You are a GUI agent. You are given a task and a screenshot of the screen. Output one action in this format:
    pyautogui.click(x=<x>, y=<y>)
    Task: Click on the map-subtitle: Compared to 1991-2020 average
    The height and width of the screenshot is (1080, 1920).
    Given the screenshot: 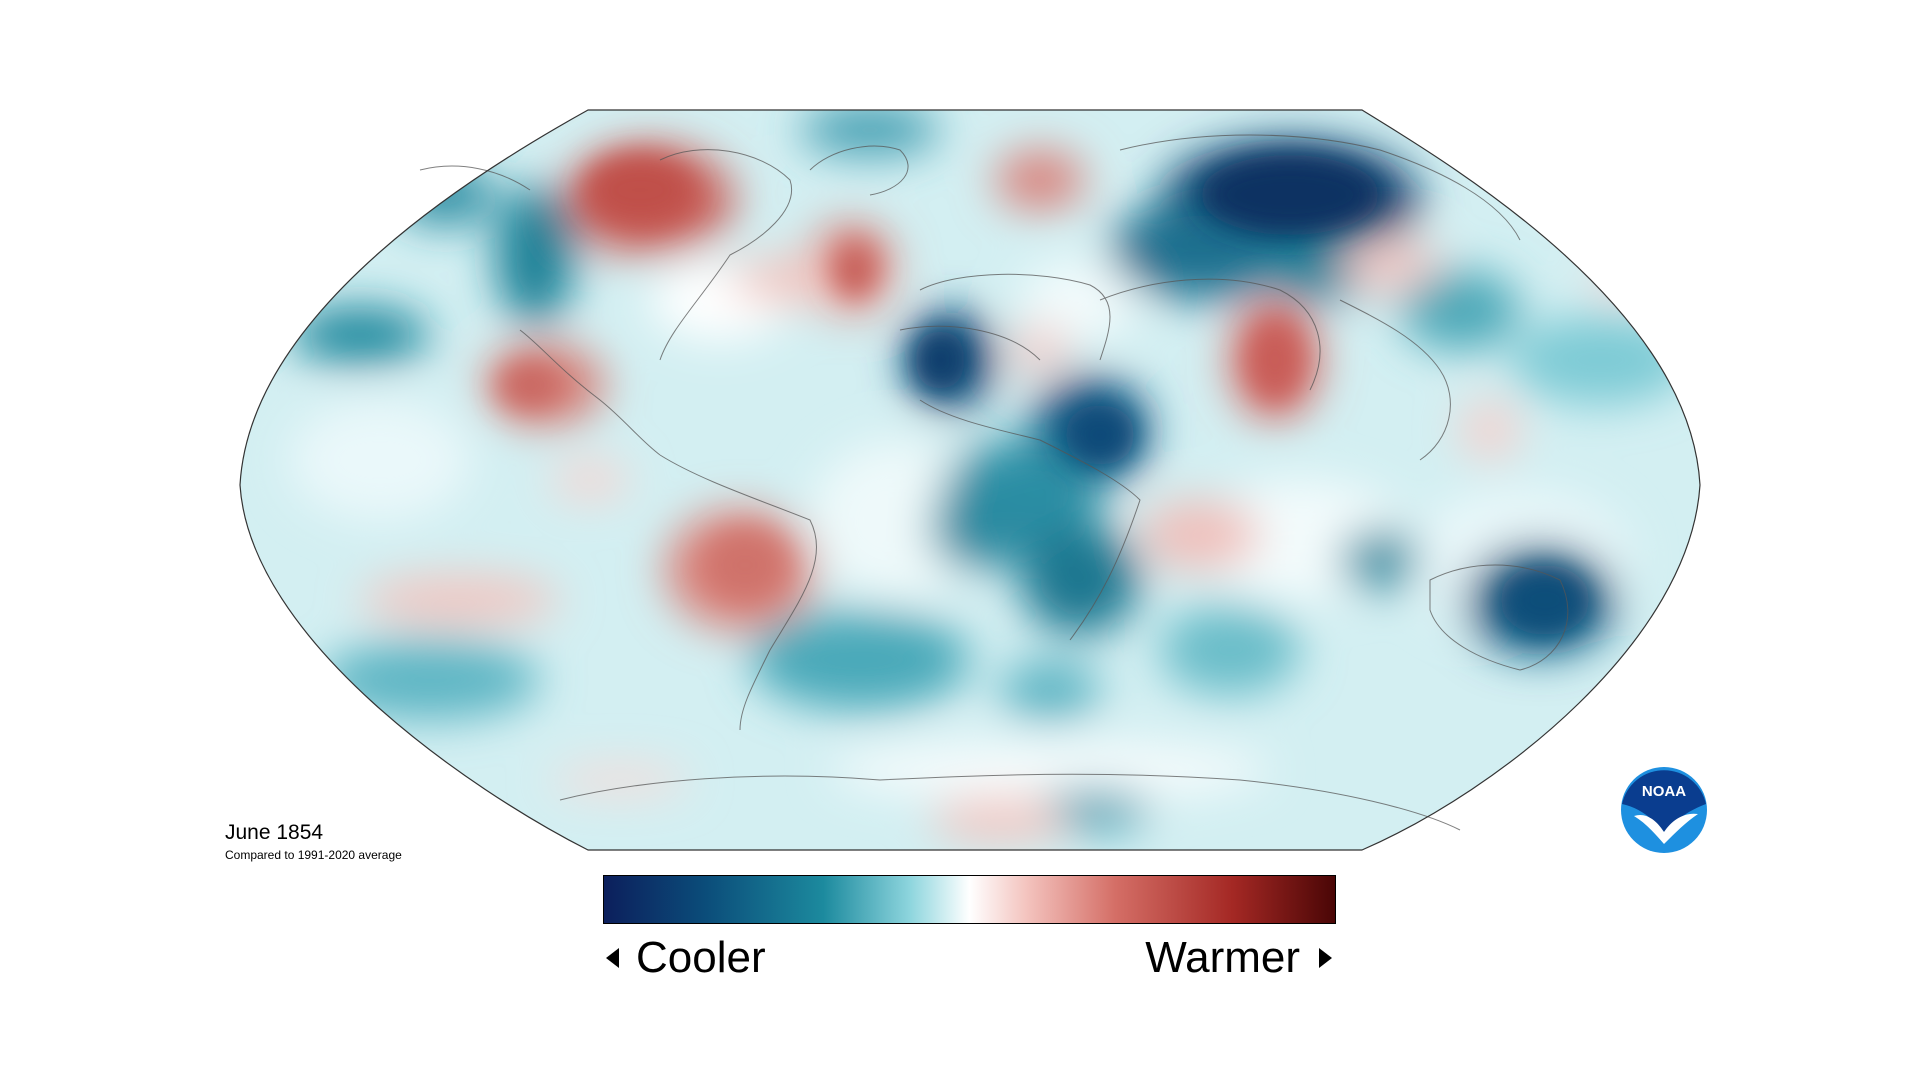 What is the action you would take?
    pyautogui.click(x=313, y=855)
    